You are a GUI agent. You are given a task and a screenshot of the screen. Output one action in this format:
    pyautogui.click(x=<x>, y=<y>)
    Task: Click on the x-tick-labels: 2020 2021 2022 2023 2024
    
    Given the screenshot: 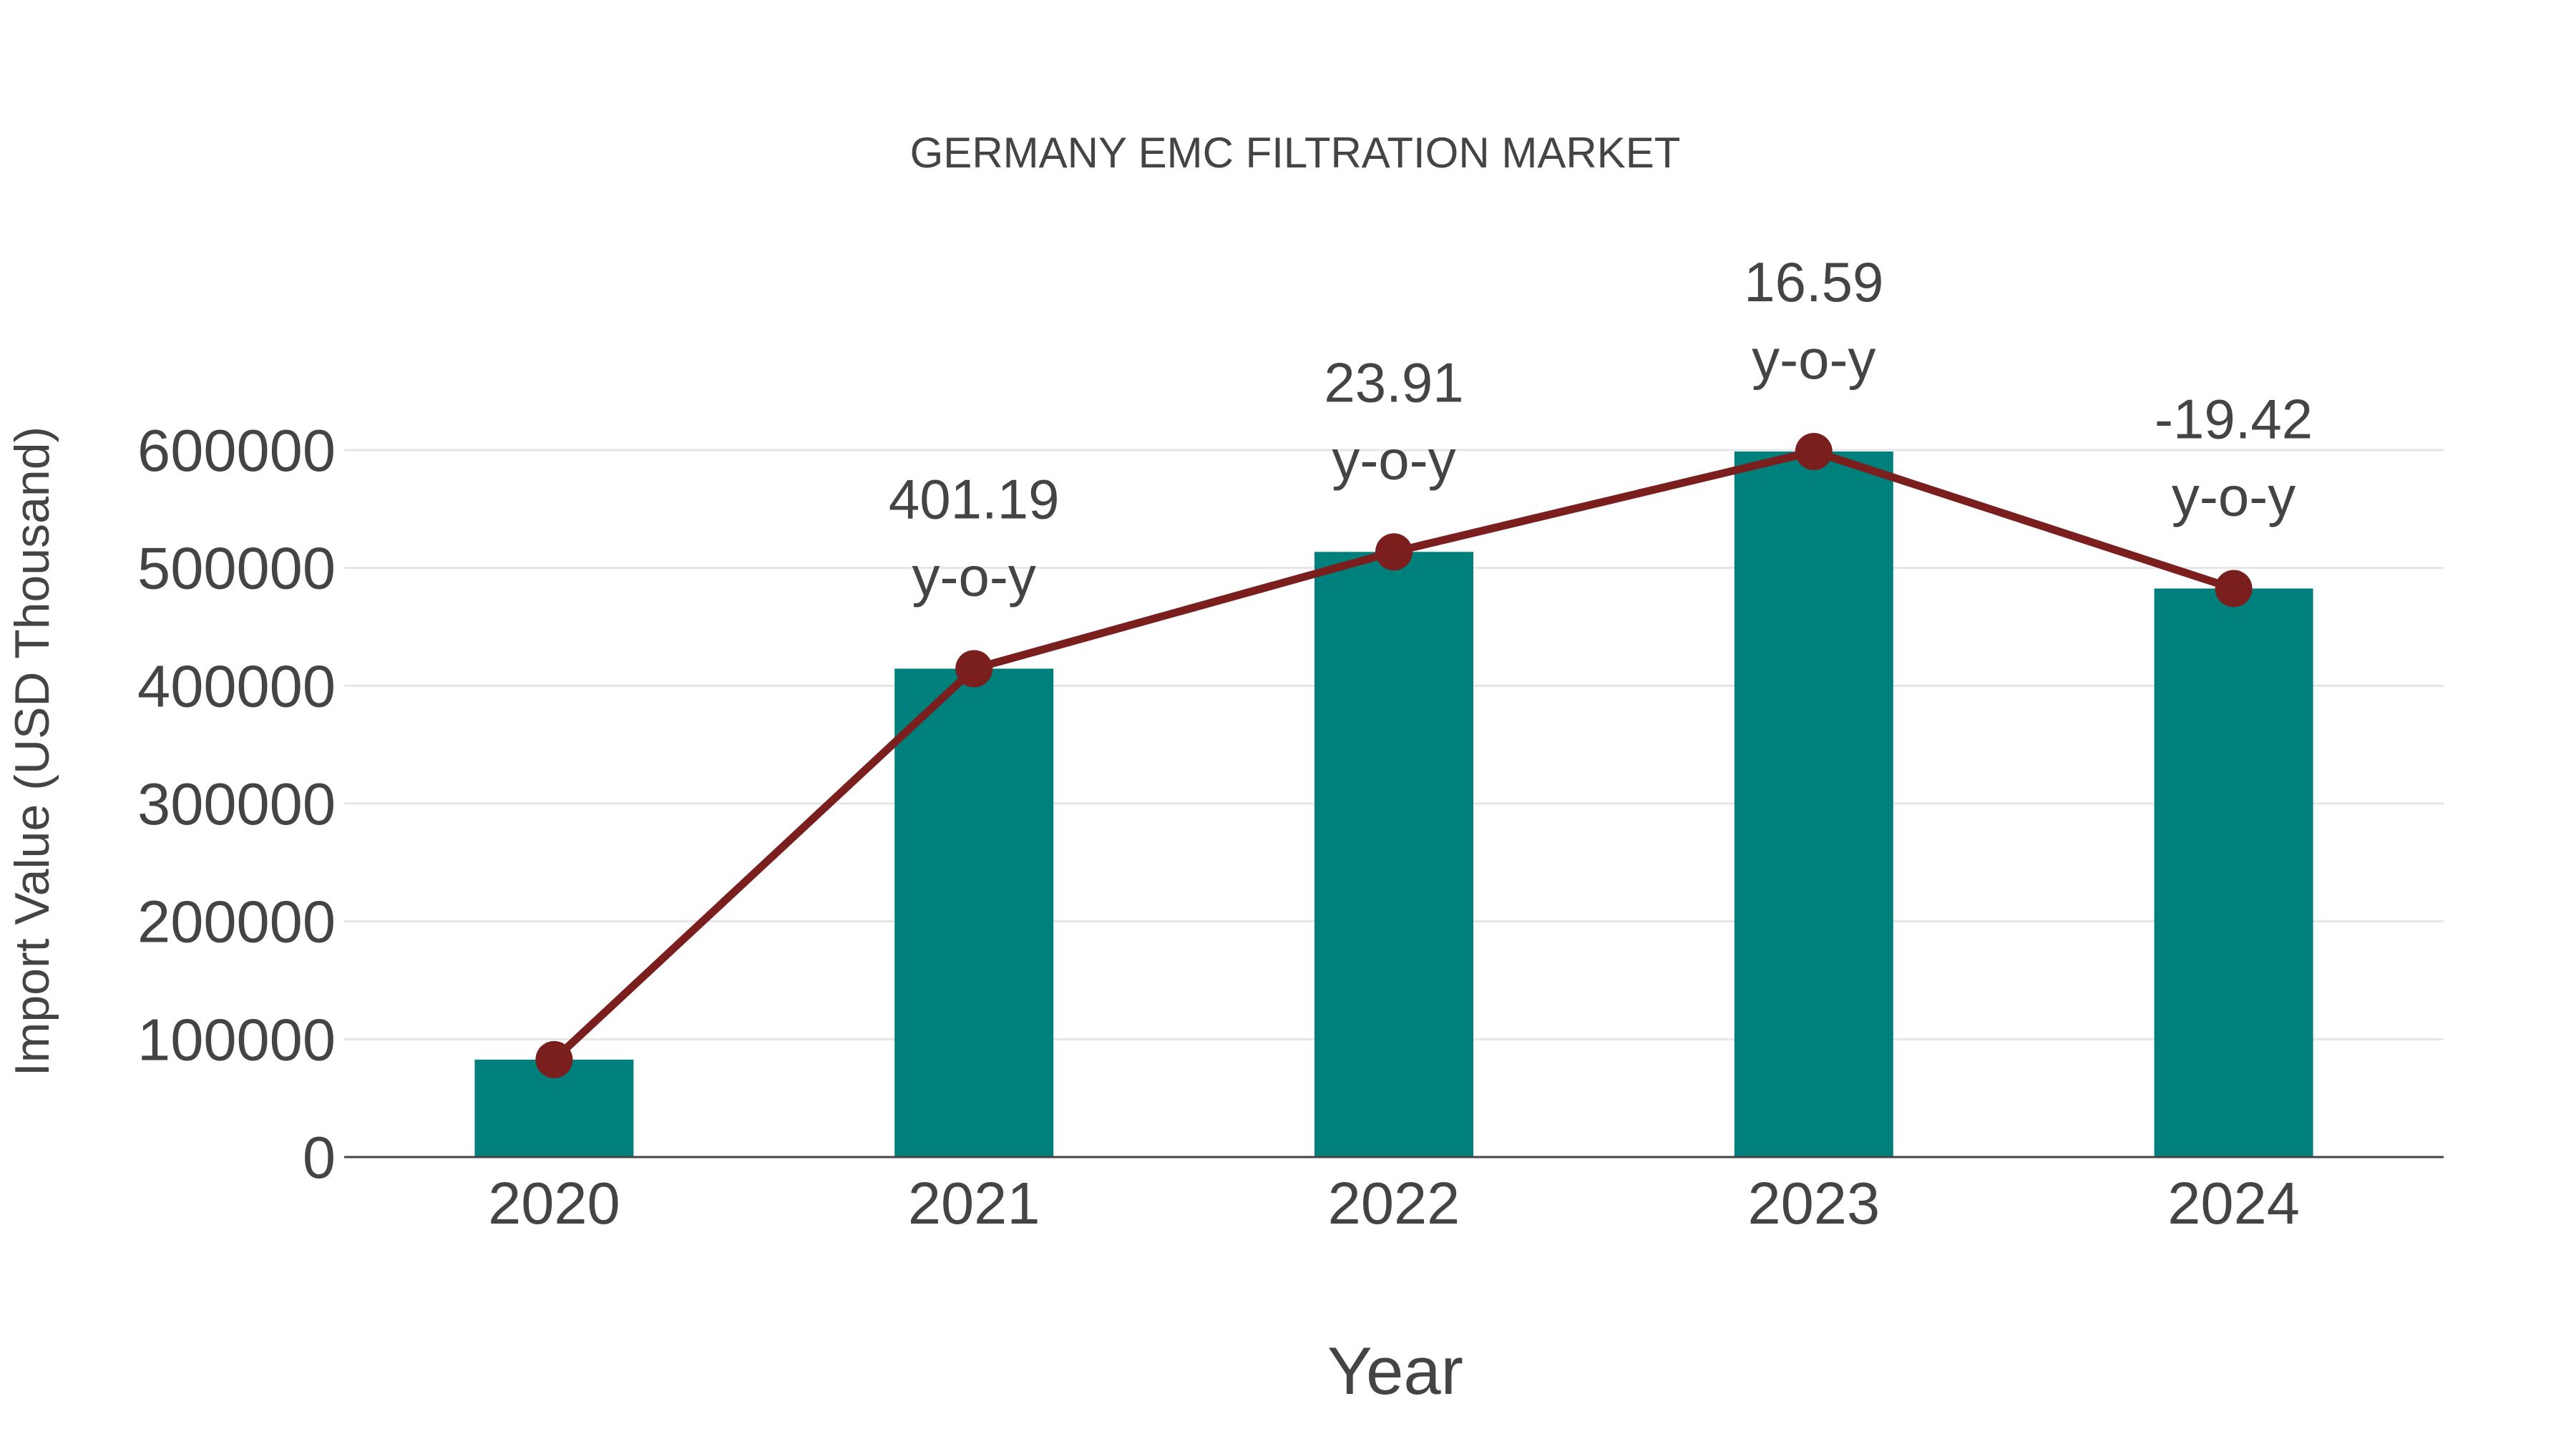 What is the action you would take?
    pyautogui.click(x=1394, y=1203)
    